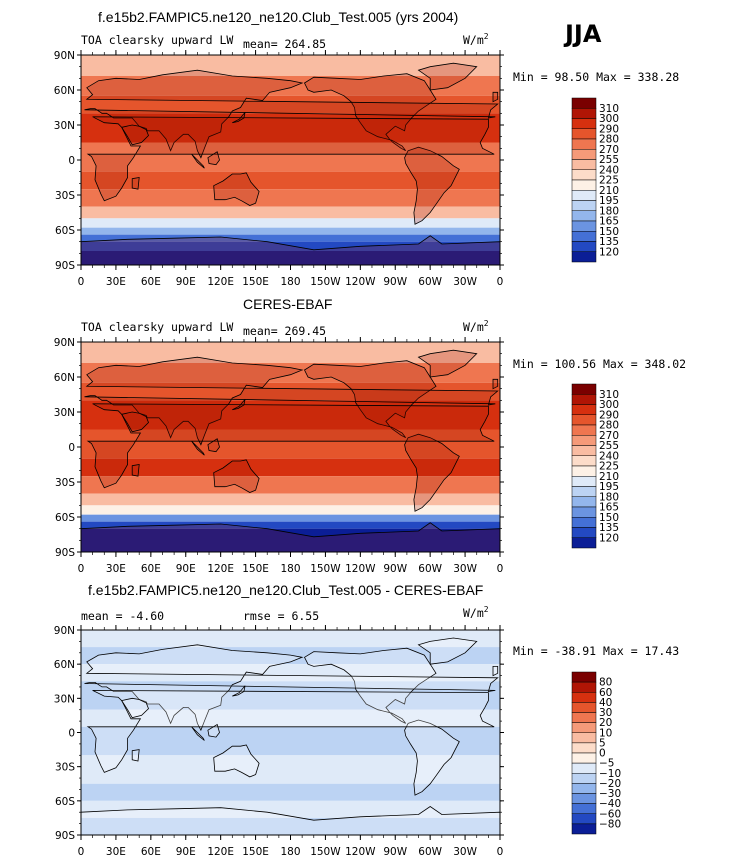 The image size is (733, 866). I want to click on panel-1-xtick-label-3: 90E, so click(186, 282).